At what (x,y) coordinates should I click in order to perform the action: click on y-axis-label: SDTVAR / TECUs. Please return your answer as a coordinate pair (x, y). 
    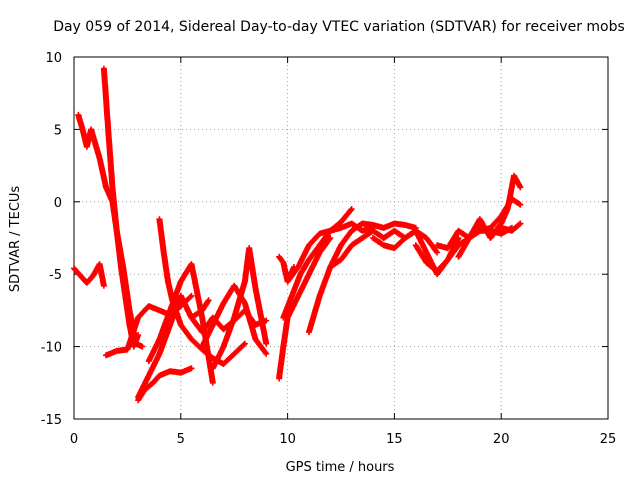
    Looking at the image, I should click on (15, 239).